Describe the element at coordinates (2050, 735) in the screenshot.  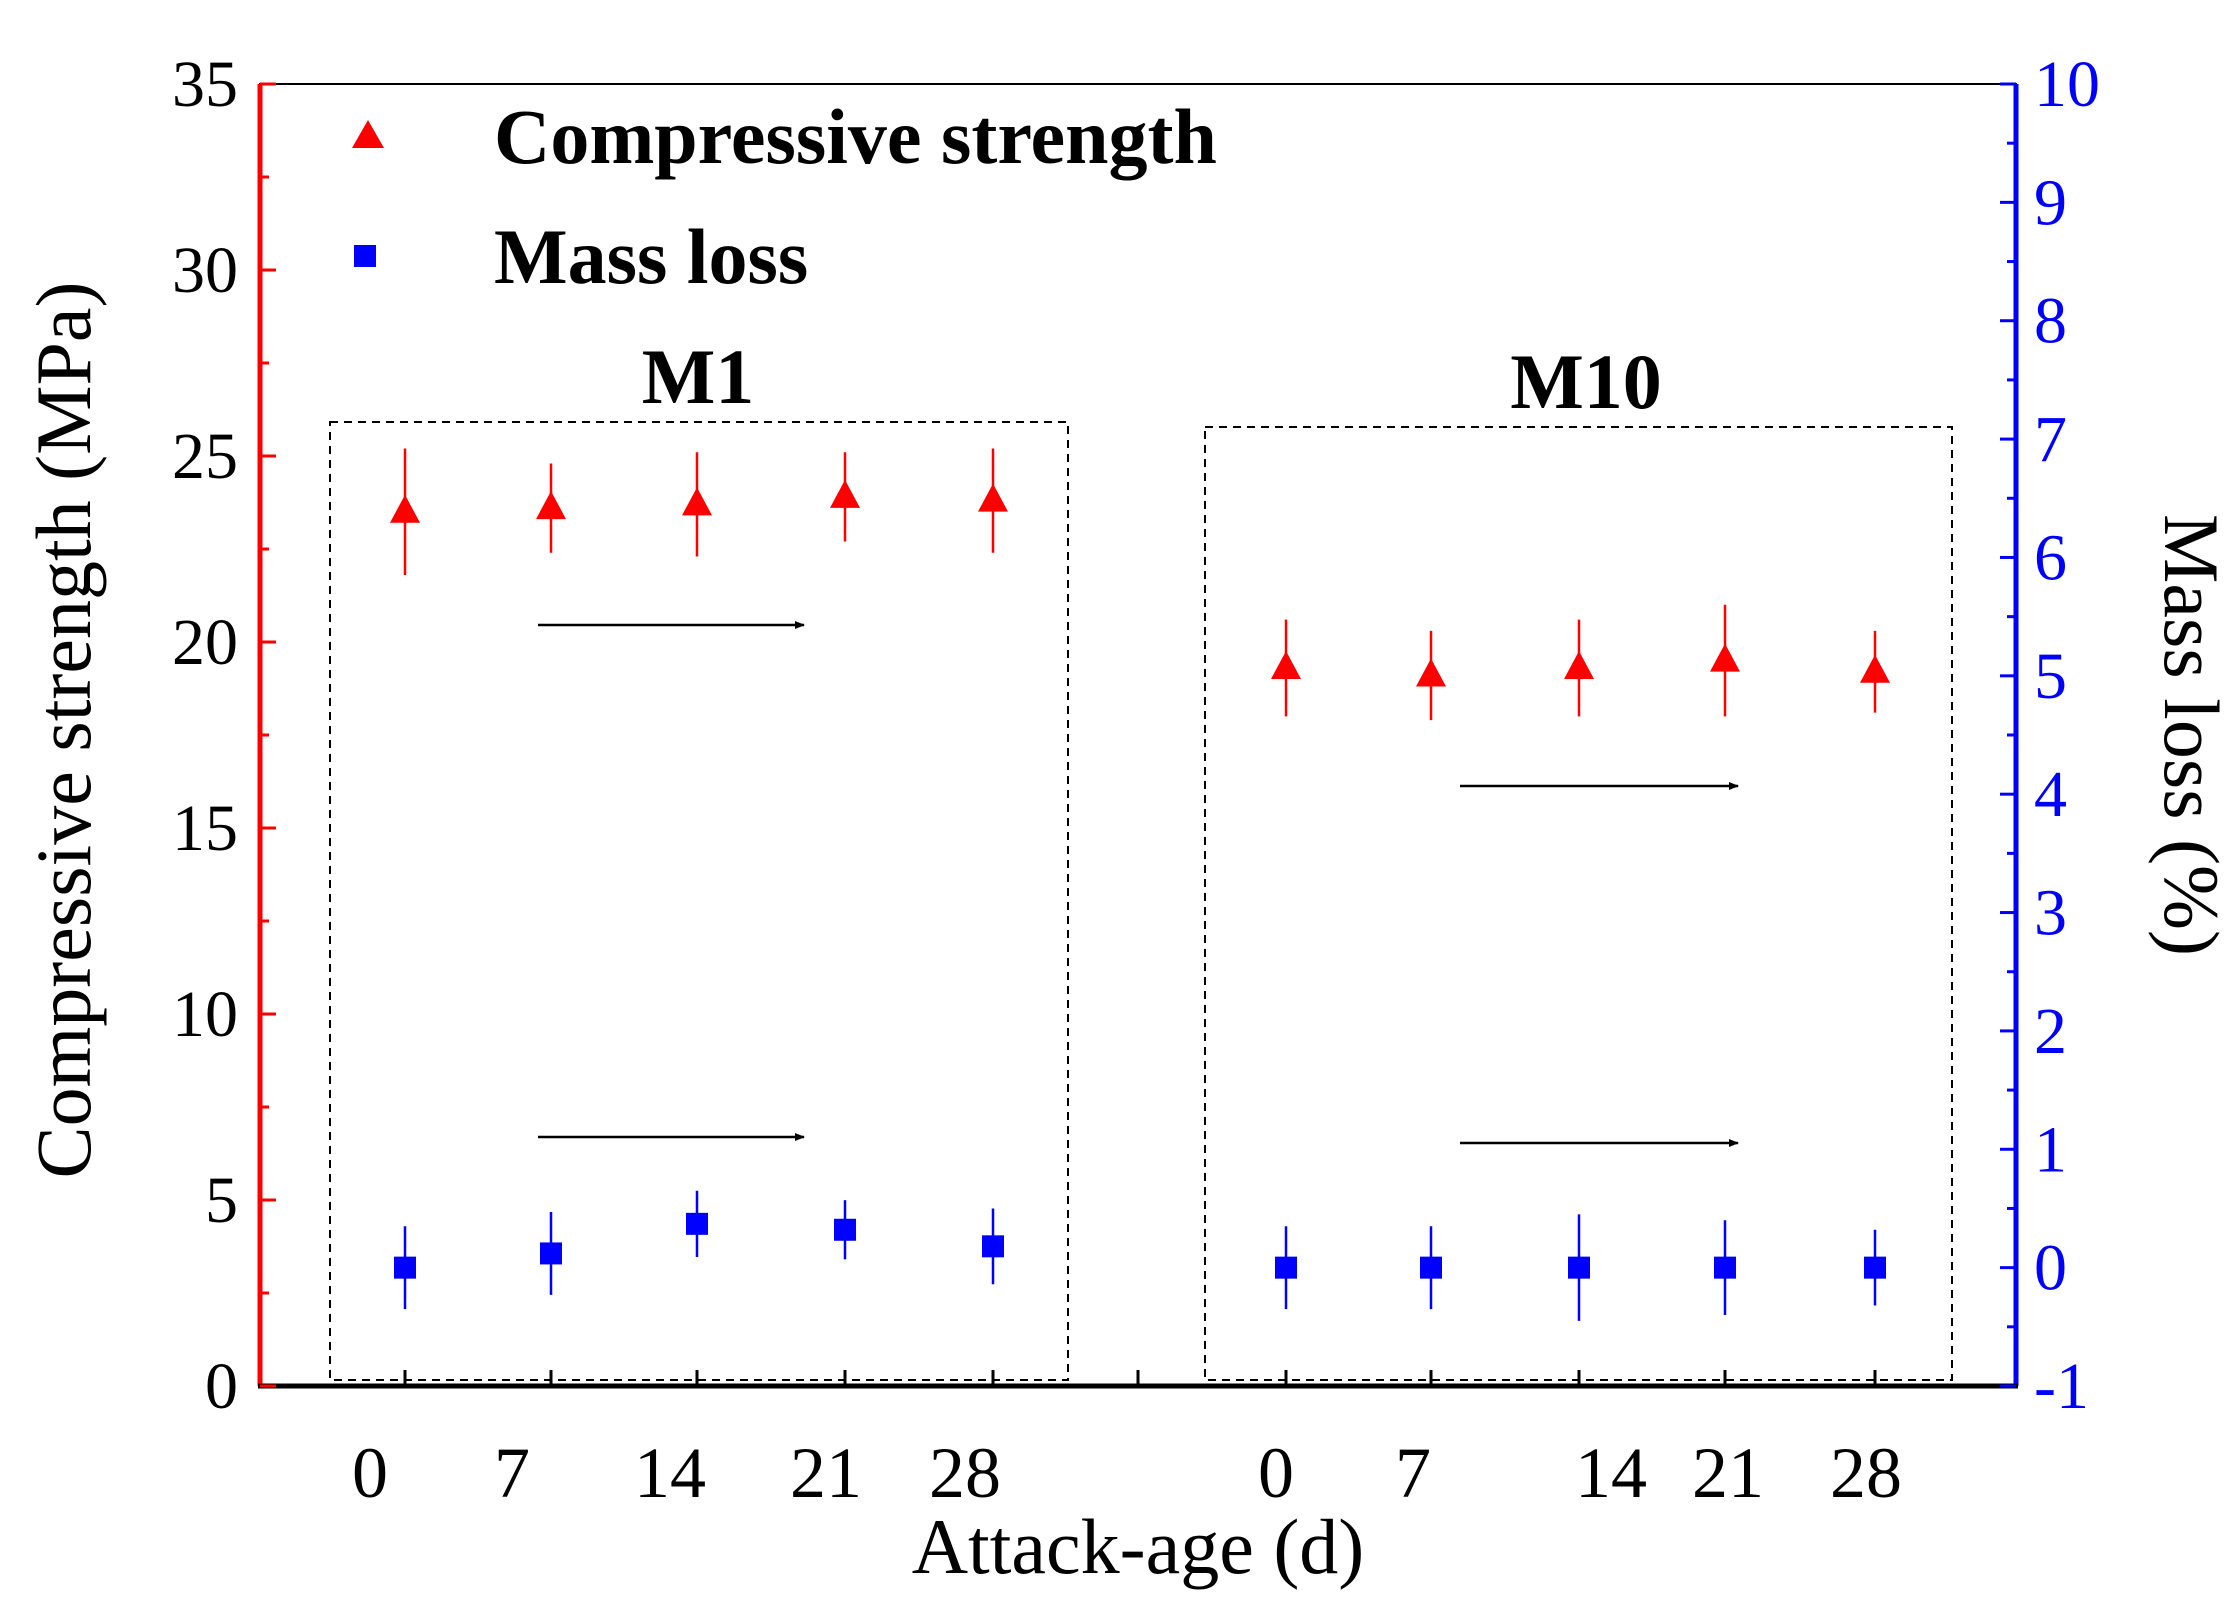
I see `right-axis-ticks: -1 0 1 2 3 4 5 6 7 8 9 10` at that location.